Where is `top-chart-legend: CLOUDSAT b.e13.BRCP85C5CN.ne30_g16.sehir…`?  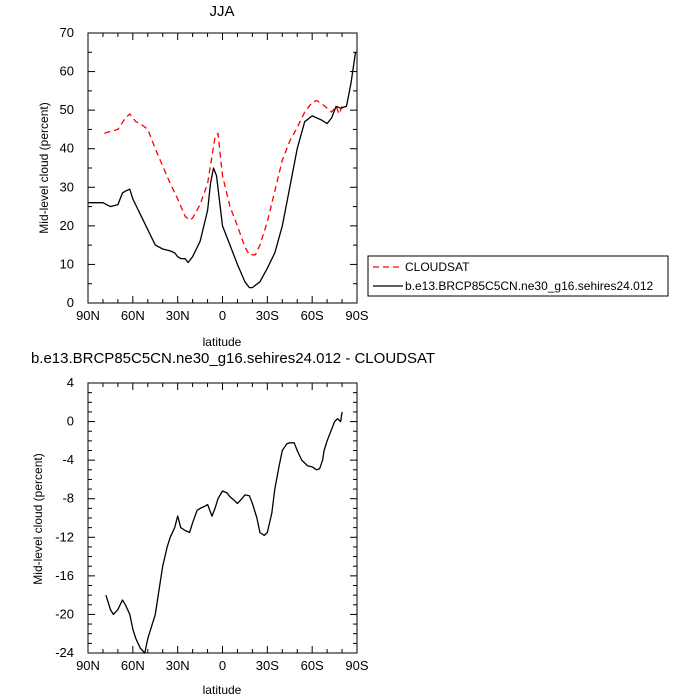
top-chart-legend: CLOUDSAT b.e13.BRCP85C5CN.ne30_g16.sehir… is located at coordinates (518, 276).